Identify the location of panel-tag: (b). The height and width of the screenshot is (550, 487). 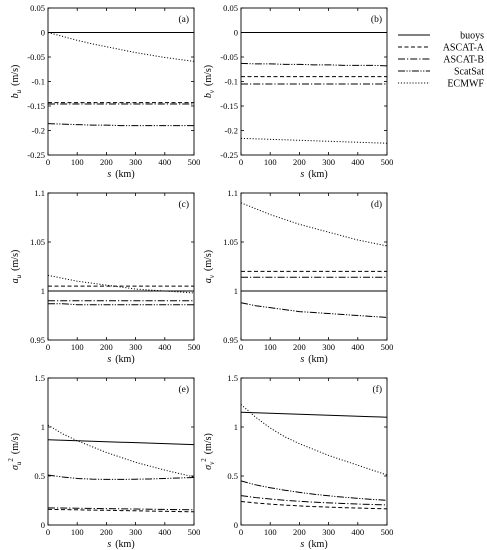
(376, 19).